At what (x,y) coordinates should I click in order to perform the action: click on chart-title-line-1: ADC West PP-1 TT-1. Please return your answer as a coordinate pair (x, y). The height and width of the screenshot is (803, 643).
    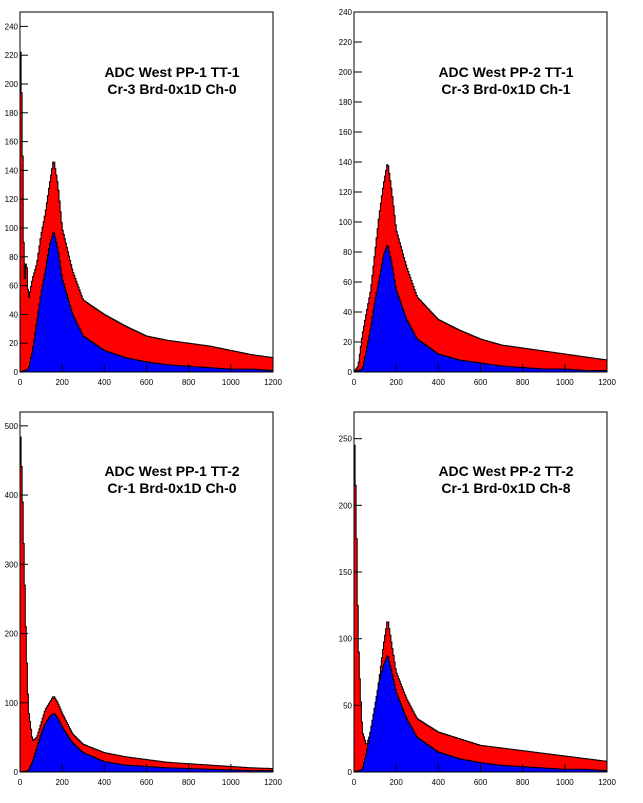
    Looking at the image, I should click on (171, 72).